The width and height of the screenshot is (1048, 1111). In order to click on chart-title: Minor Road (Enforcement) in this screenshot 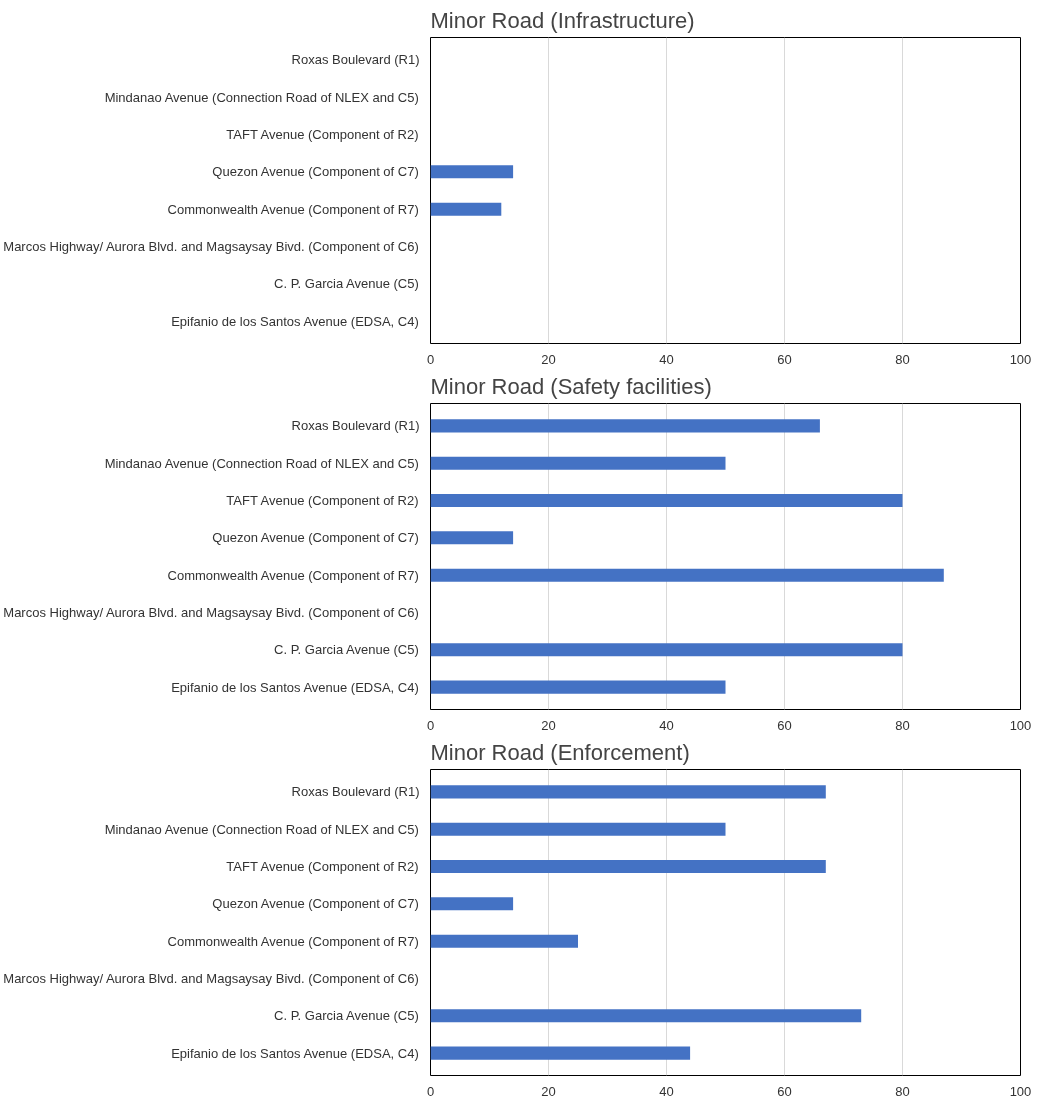, I will do `click(560, 752)`.